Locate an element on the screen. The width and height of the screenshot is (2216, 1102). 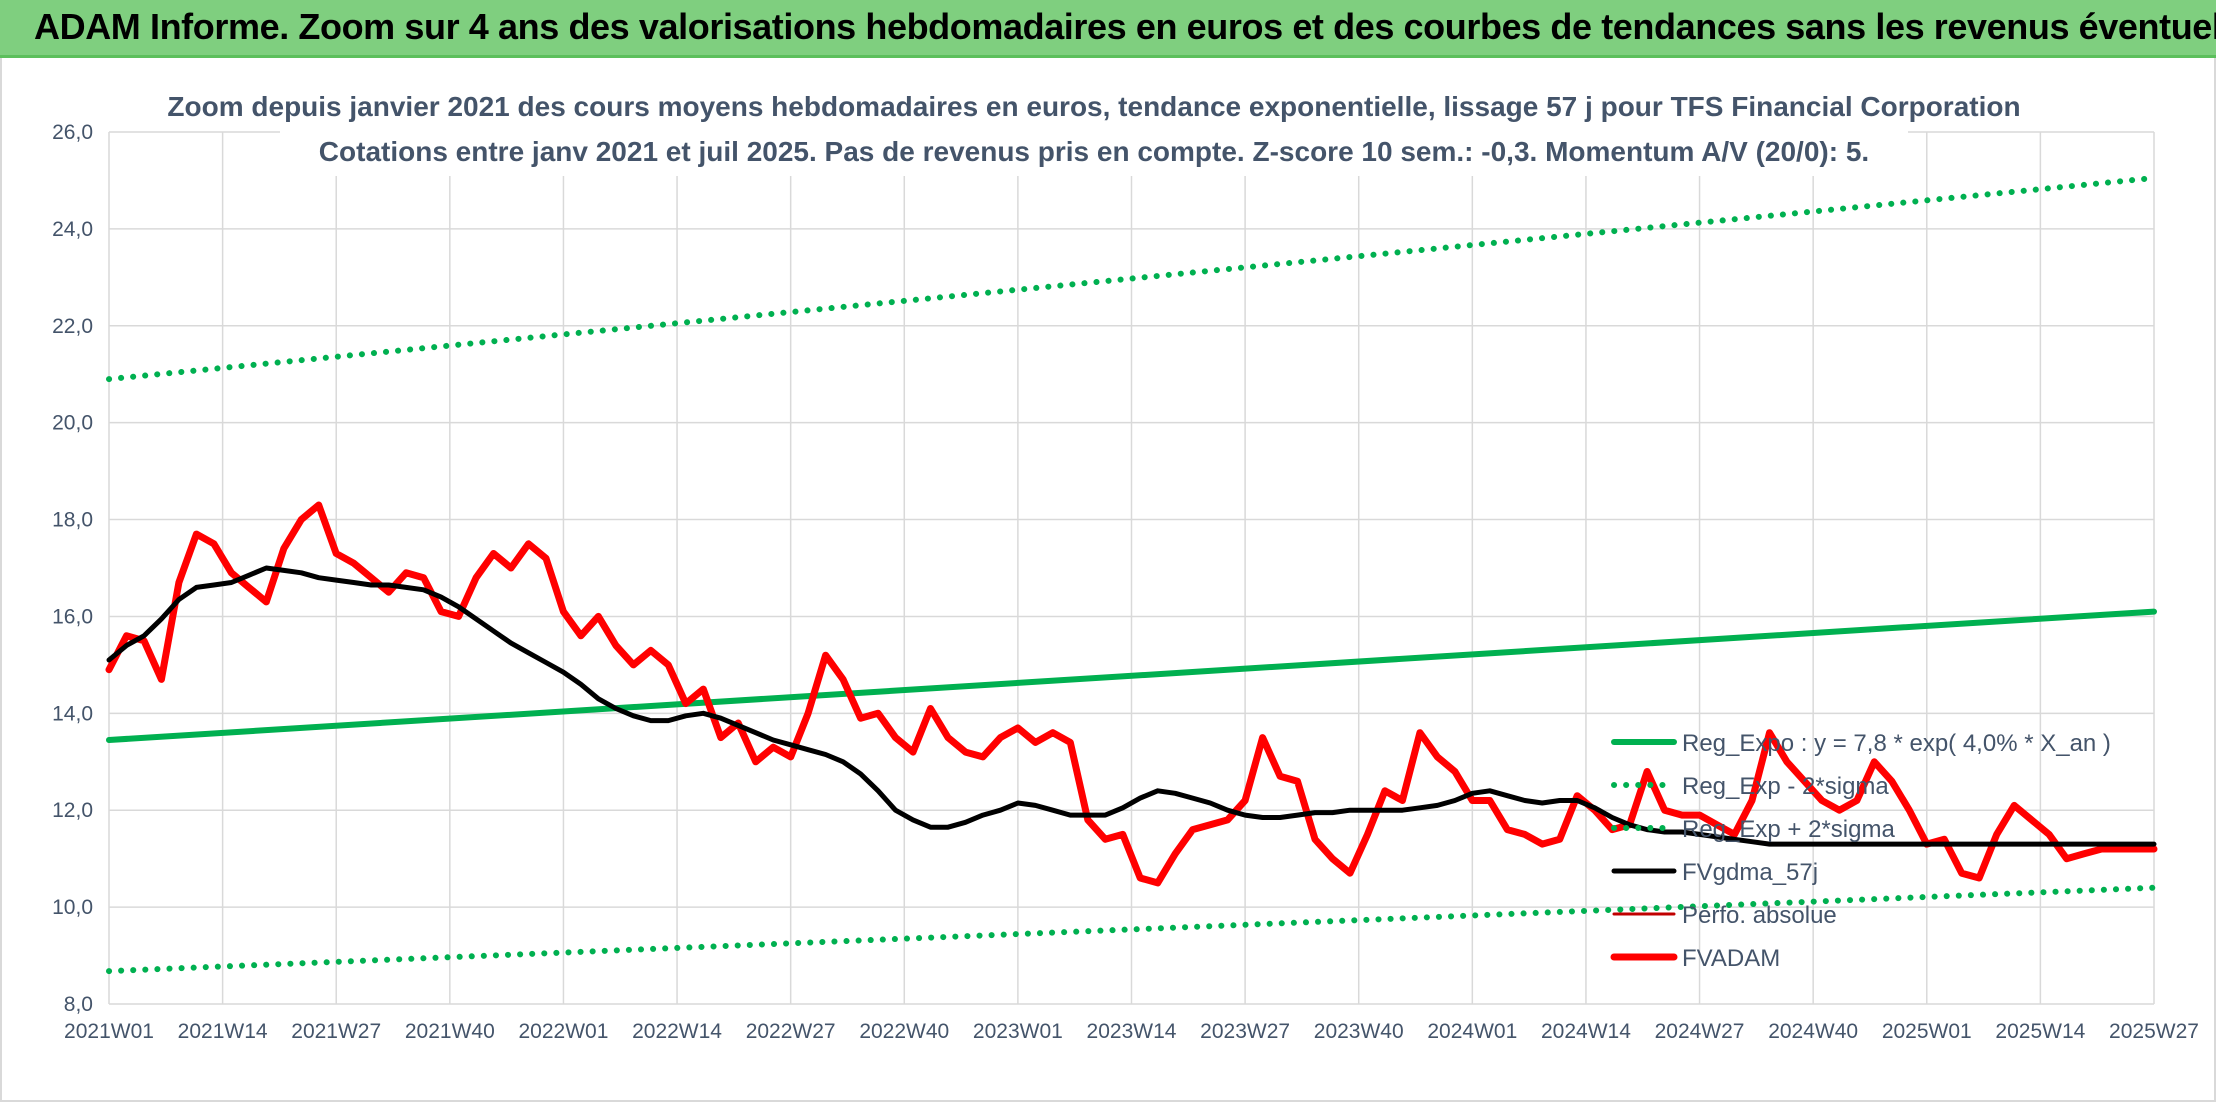
legend-label: Perfo. absolue is located at coordinates (1759, 915).